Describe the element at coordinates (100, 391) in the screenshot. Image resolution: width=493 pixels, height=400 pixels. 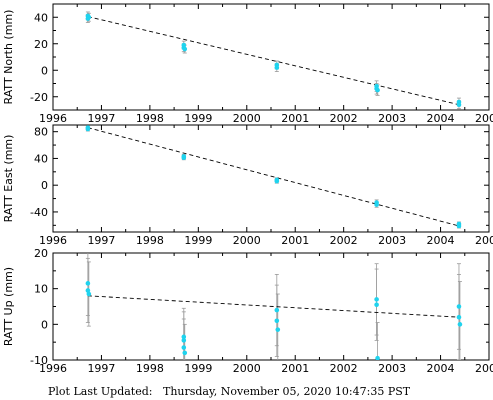
I see `footer-label: Plot Last Updated:` at that location.